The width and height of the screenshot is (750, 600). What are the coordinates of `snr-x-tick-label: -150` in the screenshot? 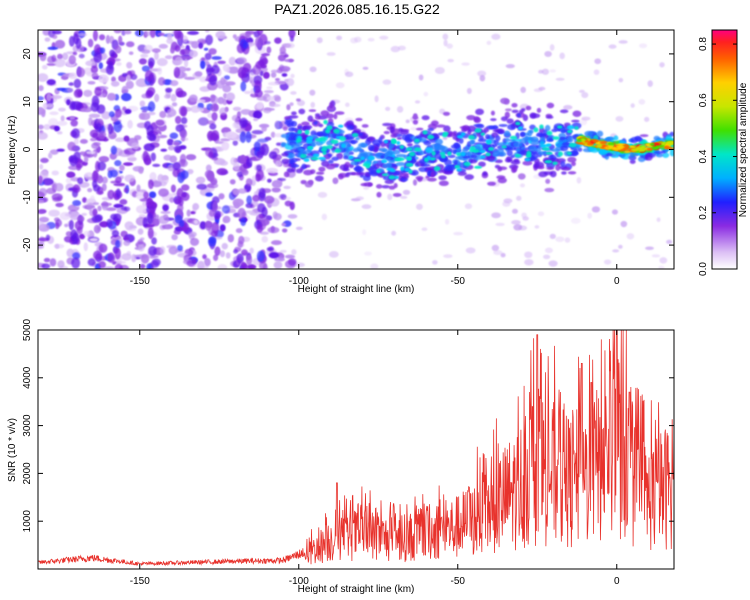 It's located at (140, 581).